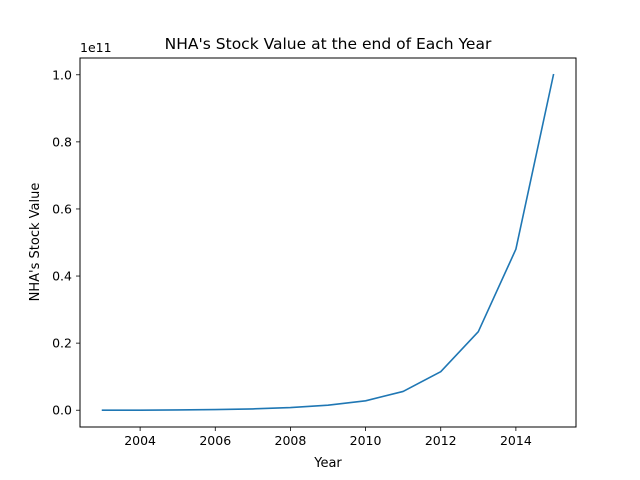 This screenshot has width=640, height=480. What do you see at coordinates (62, 410) in the screenshot?
I see `y-tick-label-0: 0.0` at bounding box center [62, 410].